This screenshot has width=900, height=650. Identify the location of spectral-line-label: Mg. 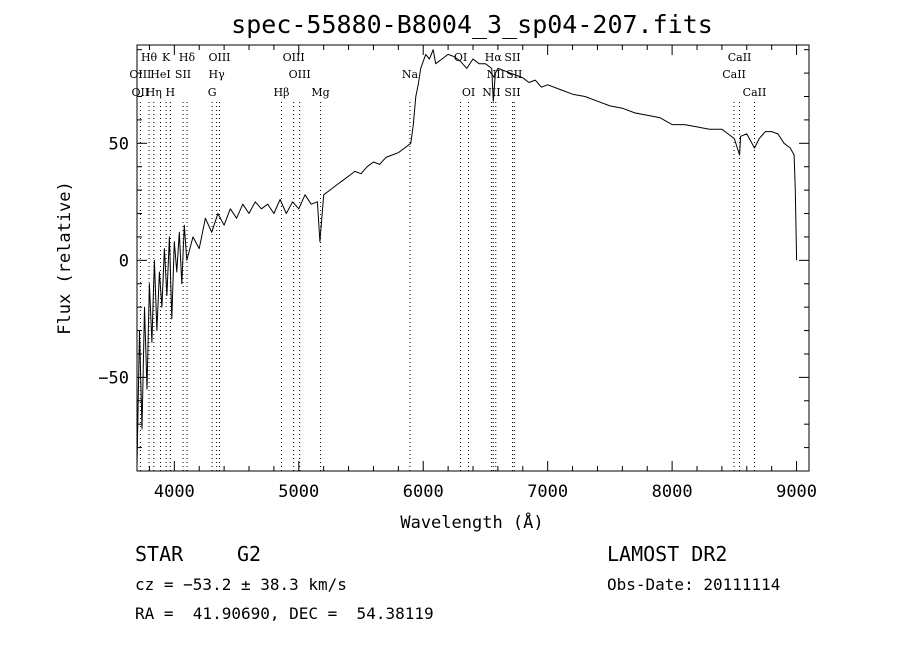
(320, 92).